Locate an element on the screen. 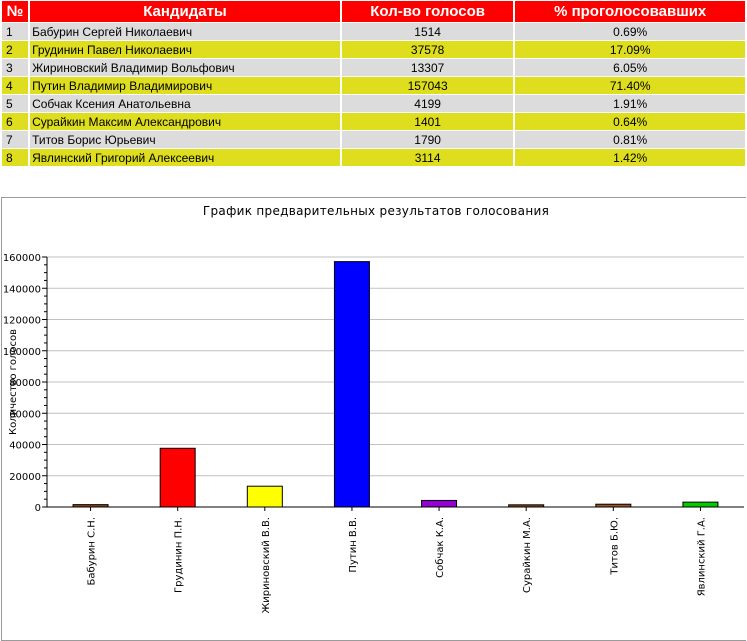 The image size is (747, 641). vote-count: 4199 is located at coordinates (427, 103).